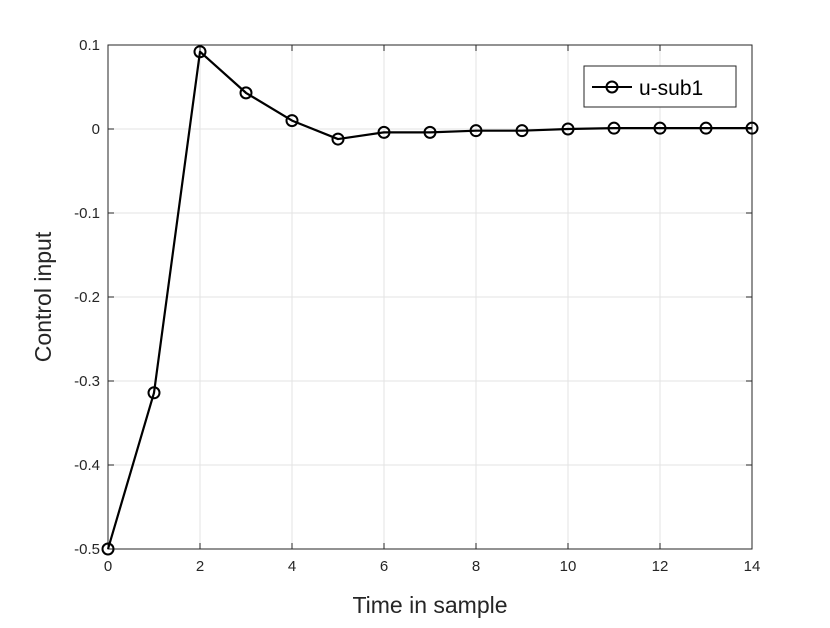 The height and width of the screenshot is (628, 830). I want to click on y-tick-label: -0.4, so click(87, 465).